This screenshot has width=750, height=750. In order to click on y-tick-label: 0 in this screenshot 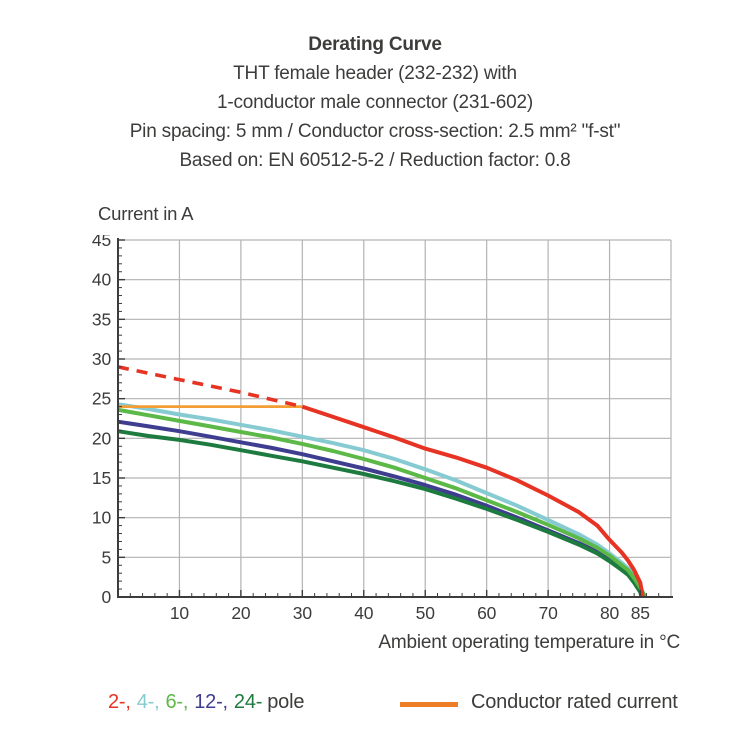, I will do `click(106, 597)`.